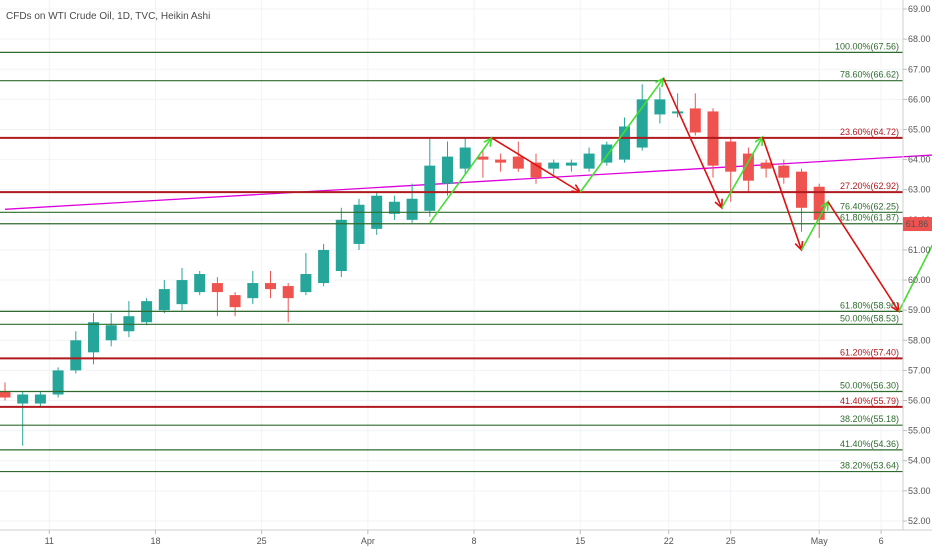 The width and height of the screenshot is (932, 550). I want to click on time-tick-label: Apr, so click(368, 541).